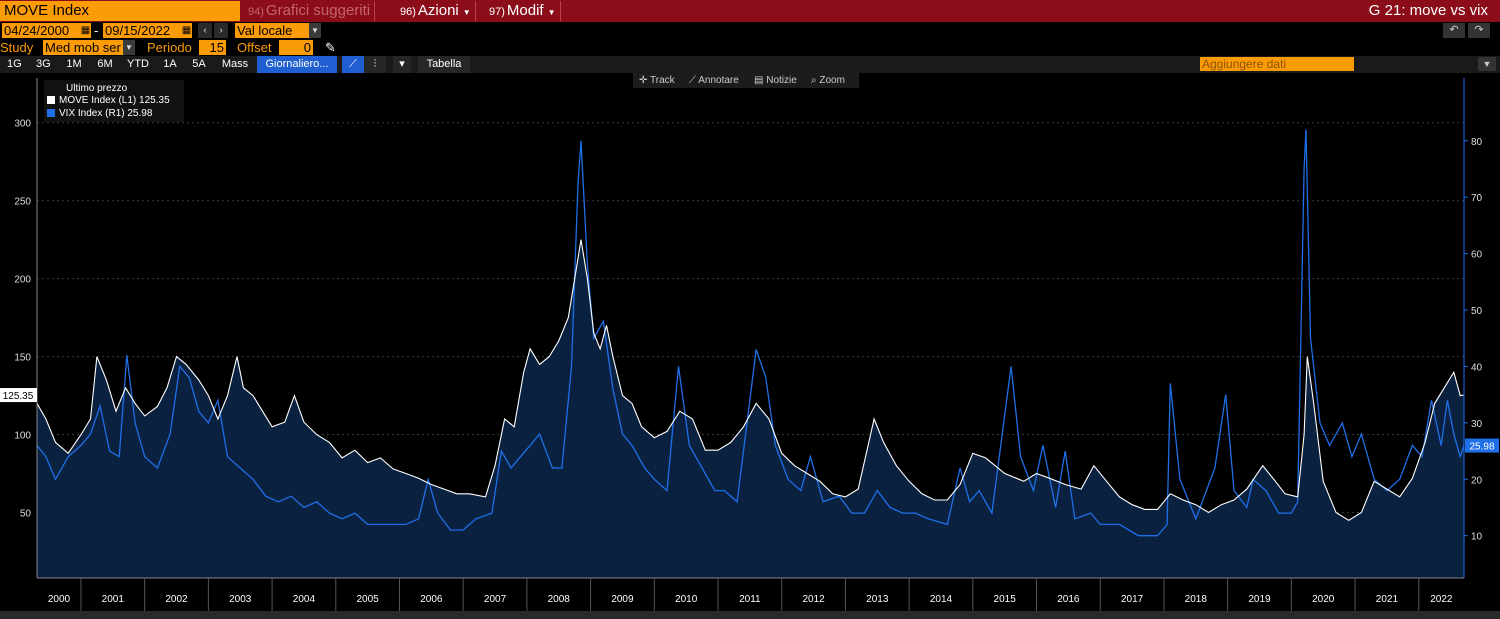 The height and width of the screenshot is (619, 1500). I want to click on range-6m: 6M, so click(105, 64).